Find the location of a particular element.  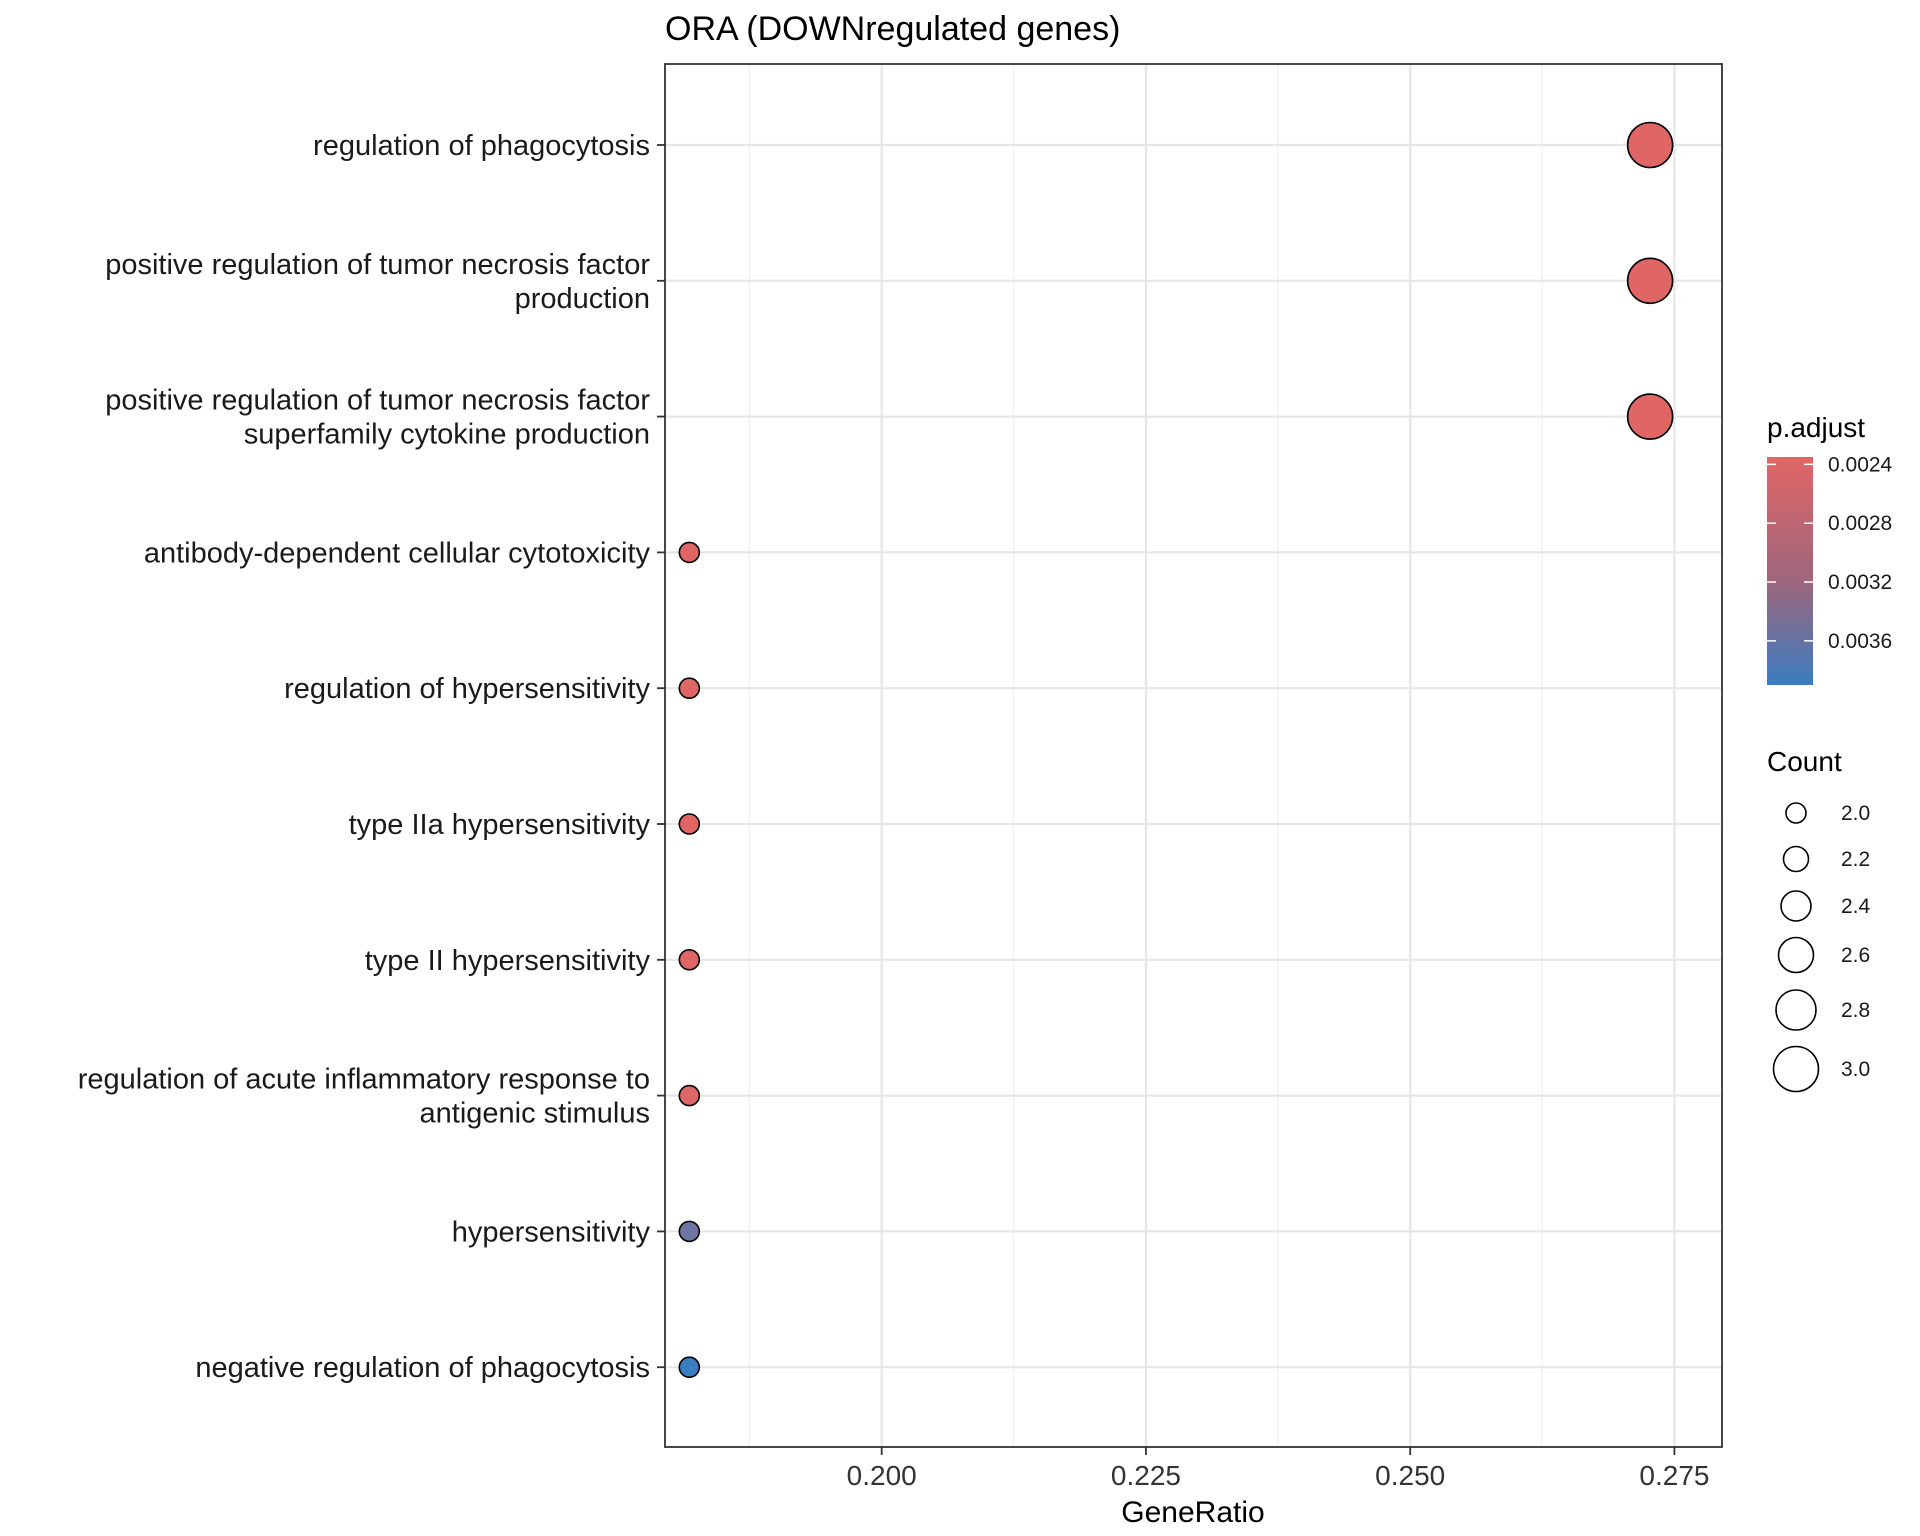

x-tick-label: 0.200 is located at coordinates (882, 1475).